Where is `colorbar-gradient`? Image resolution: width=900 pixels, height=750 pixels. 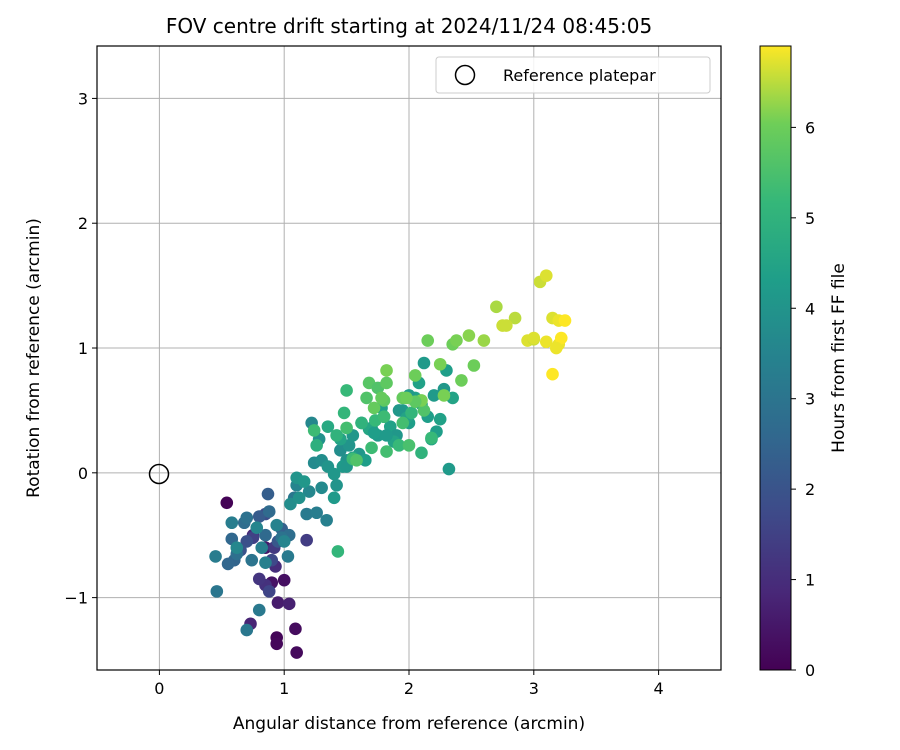
colorbar-gradient is located at coordinates (775, 358).